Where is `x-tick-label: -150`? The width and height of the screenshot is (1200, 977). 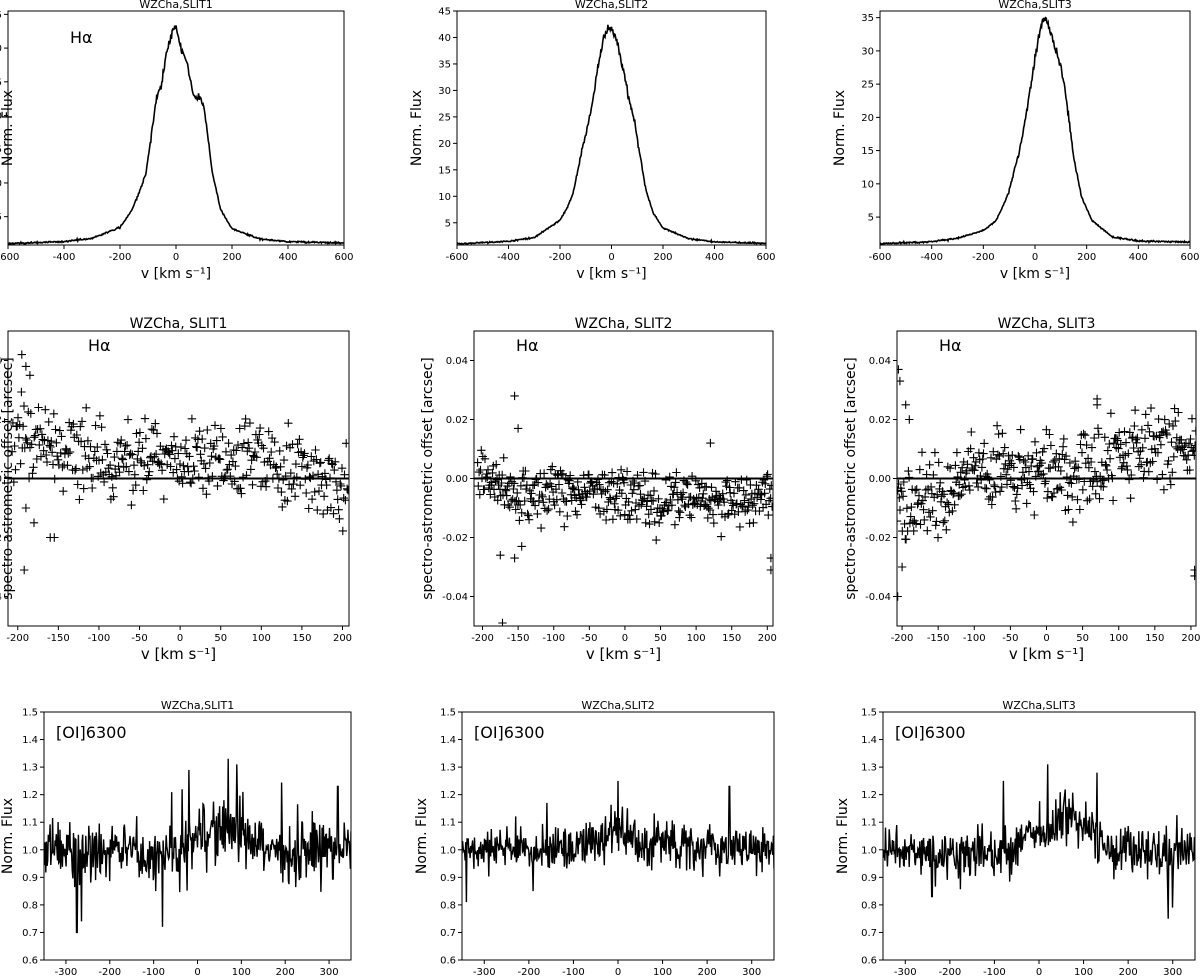 x-tick-label: -150 is located at coordinates (518, 638).